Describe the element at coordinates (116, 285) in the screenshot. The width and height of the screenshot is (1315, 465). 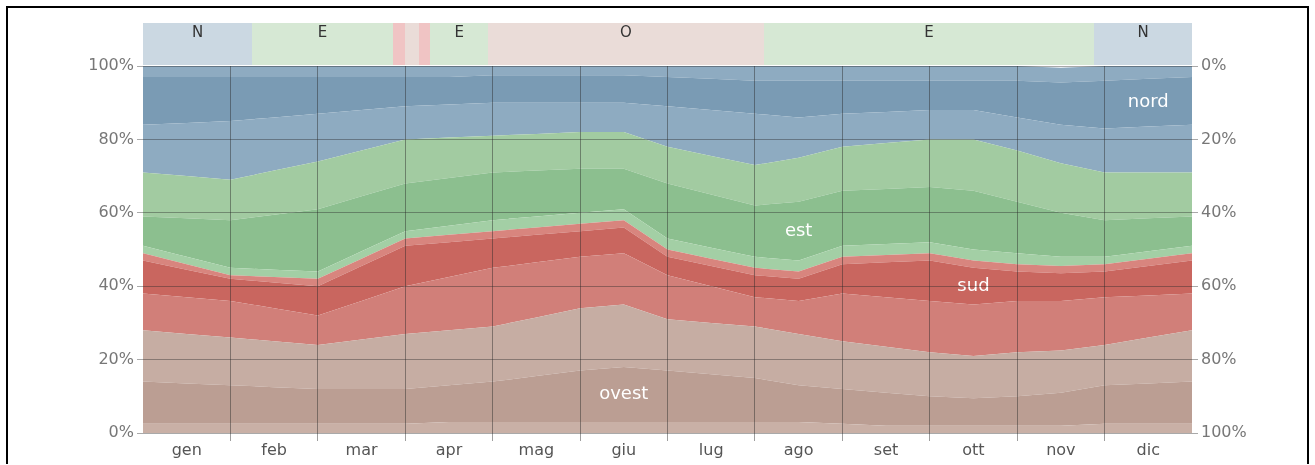
I see `y-tick-label: 40%` at that location.